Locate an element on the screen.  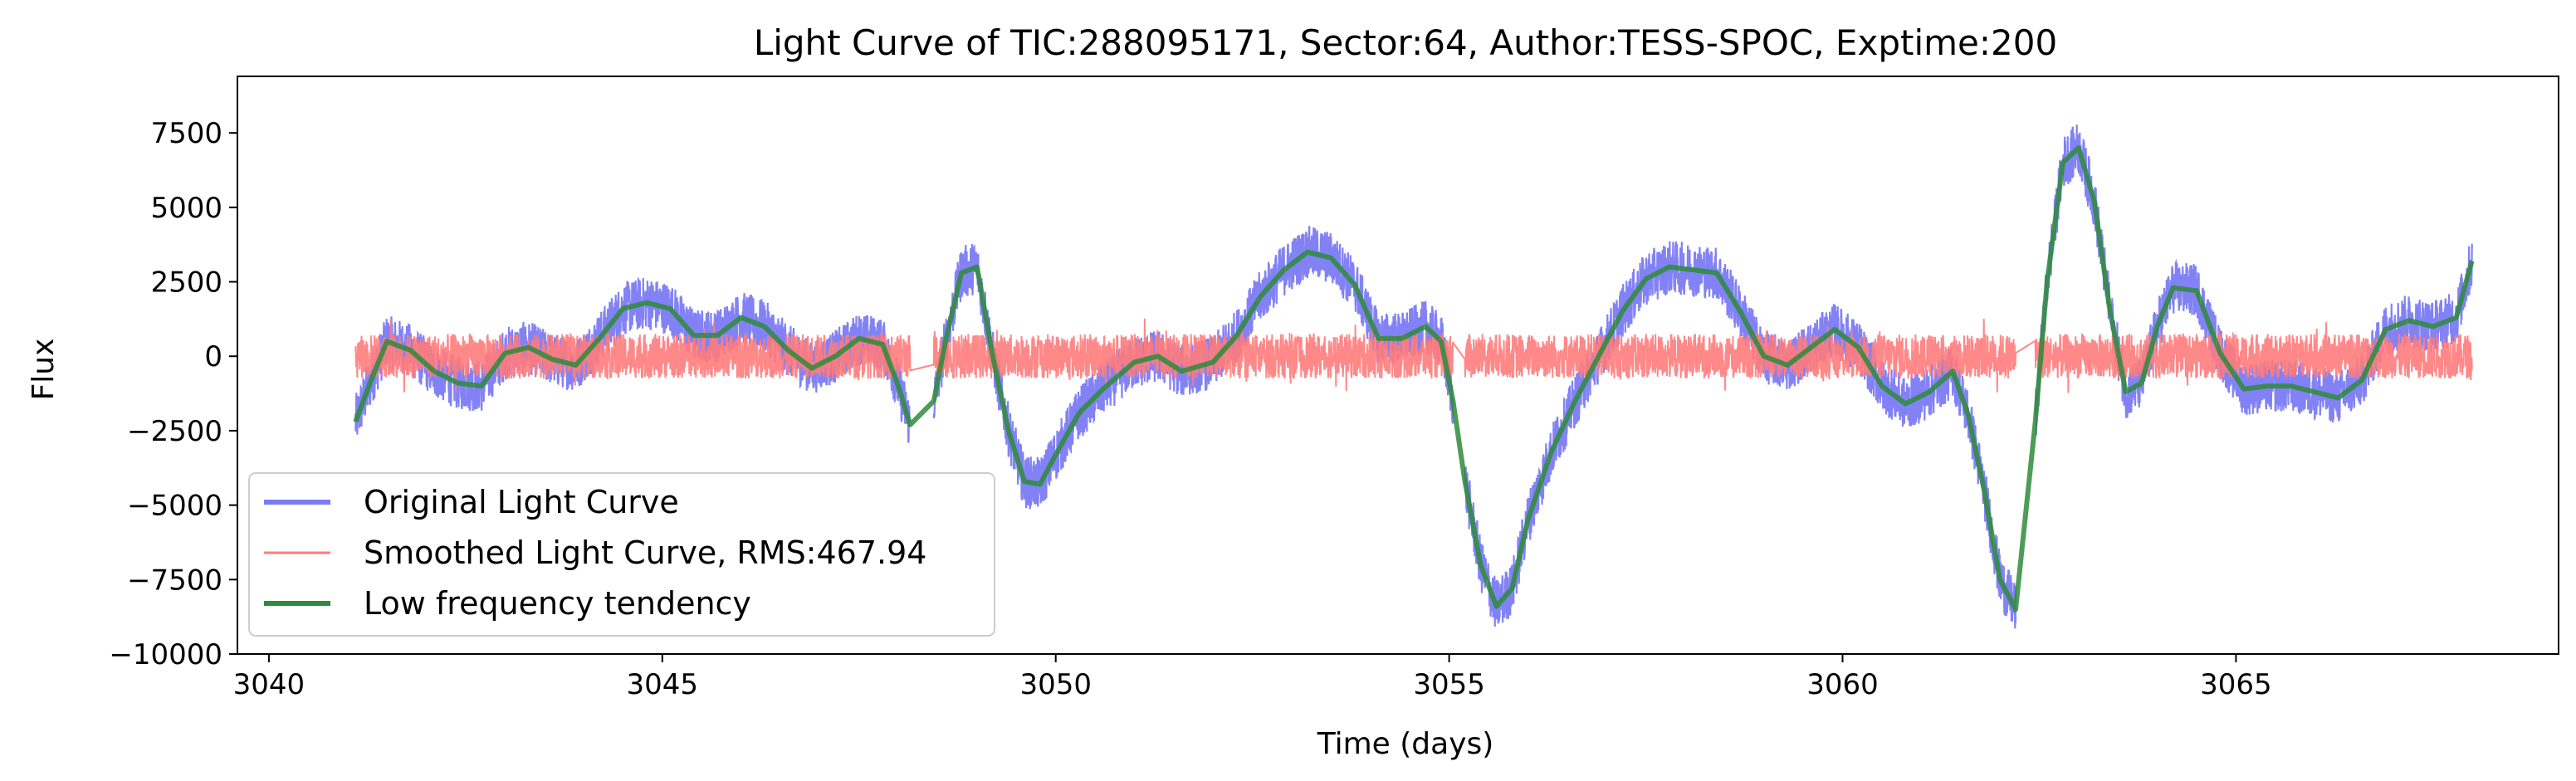
y-tick-label: 7500 is located at coordinates (186, 133).